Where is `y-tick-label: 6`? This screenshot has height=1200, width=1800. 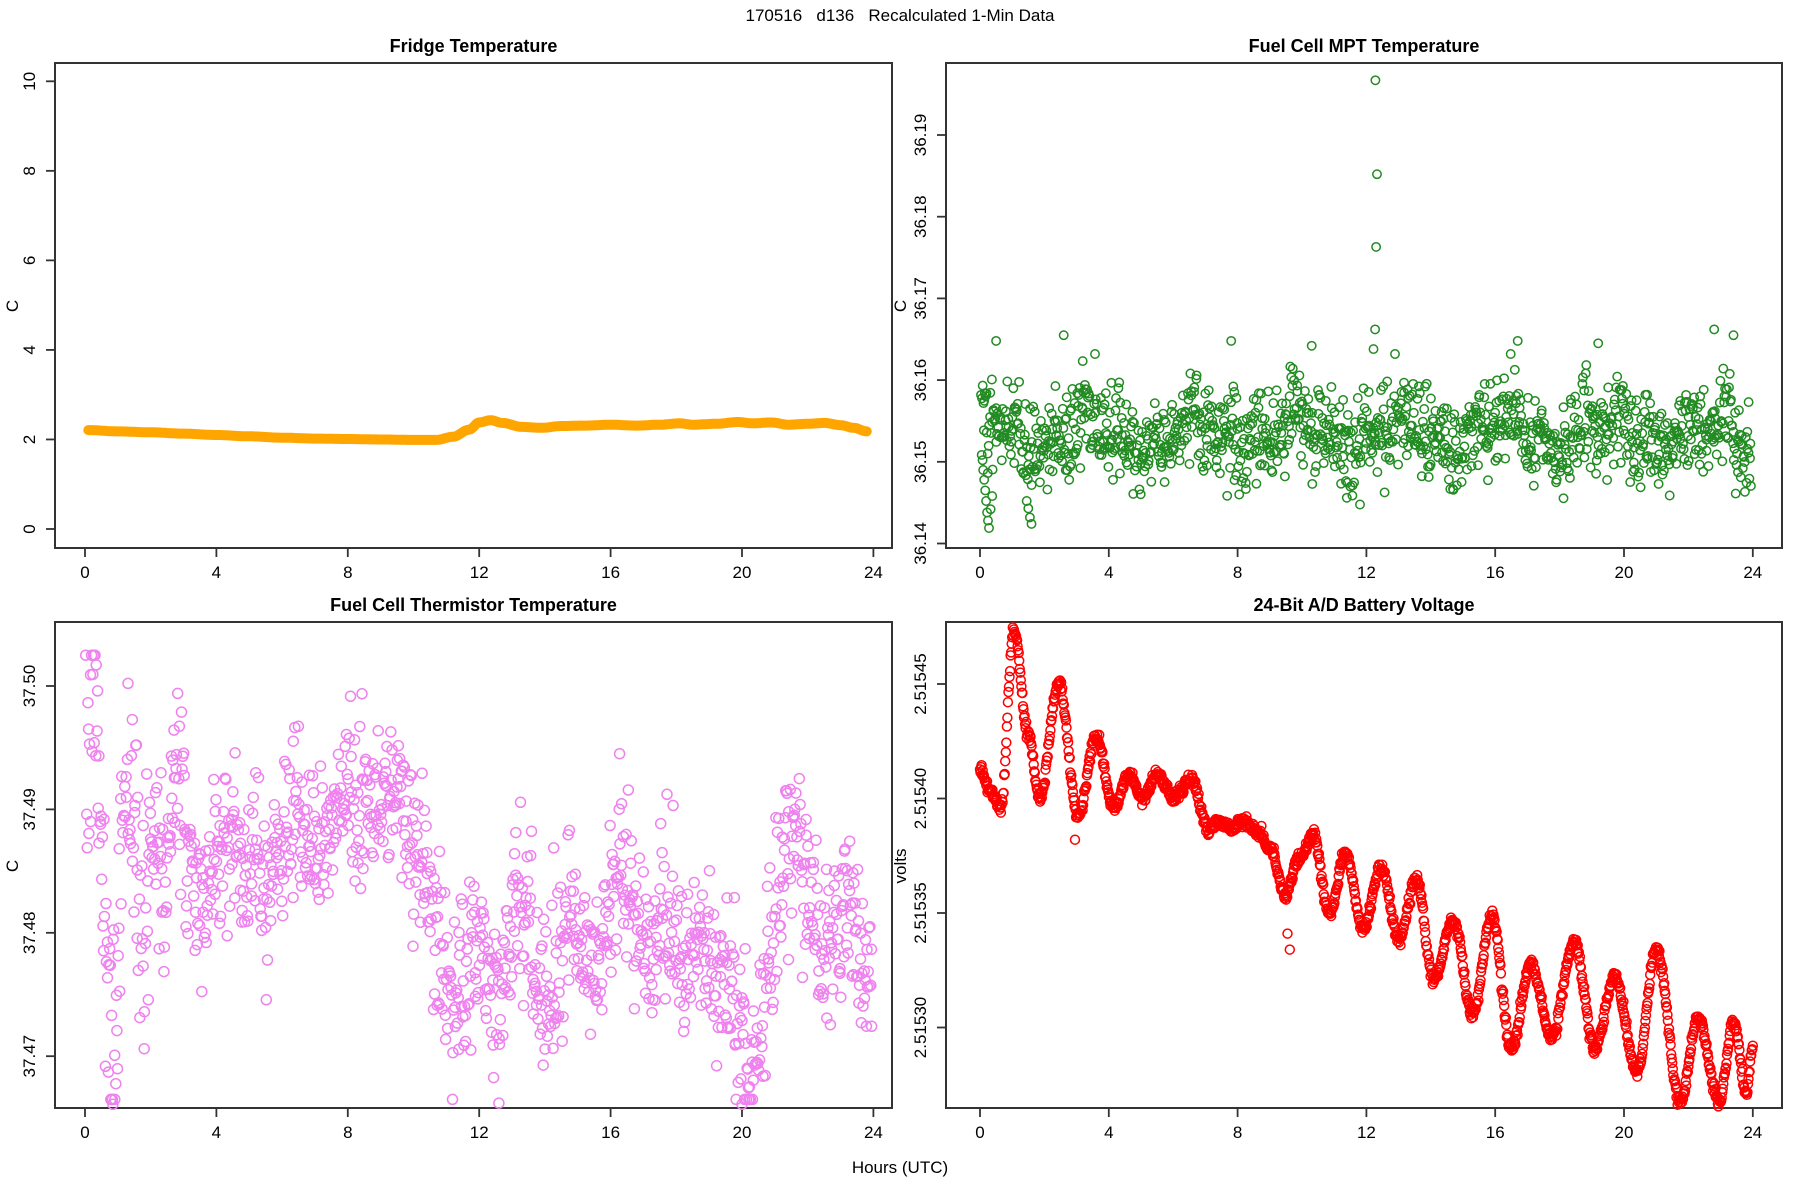 y-tick-label: 6 is located at coordinates (29, 260).